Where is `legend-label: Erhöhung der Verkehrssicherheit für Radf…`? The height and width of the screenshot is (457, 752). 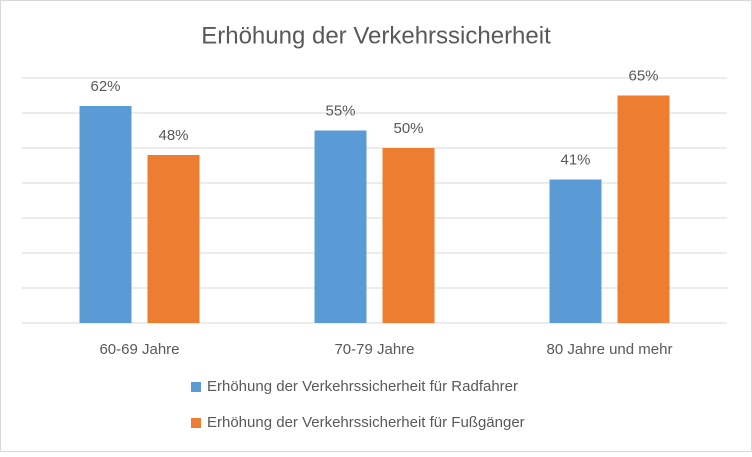 legend-label: Erhöhung der Verkehrssicherheit für Radf… is located at coordinates (362, 386).